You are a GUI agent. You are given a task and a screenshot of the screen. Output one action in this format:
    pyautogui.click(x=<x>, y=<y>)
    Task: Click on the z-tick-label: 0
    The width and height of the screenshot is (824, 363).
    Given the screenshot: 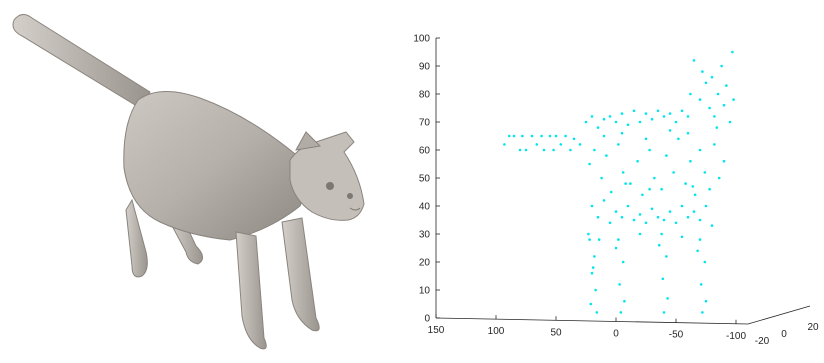 What is the action you would take?
    pyautogui.click(x=427, y=319)
    